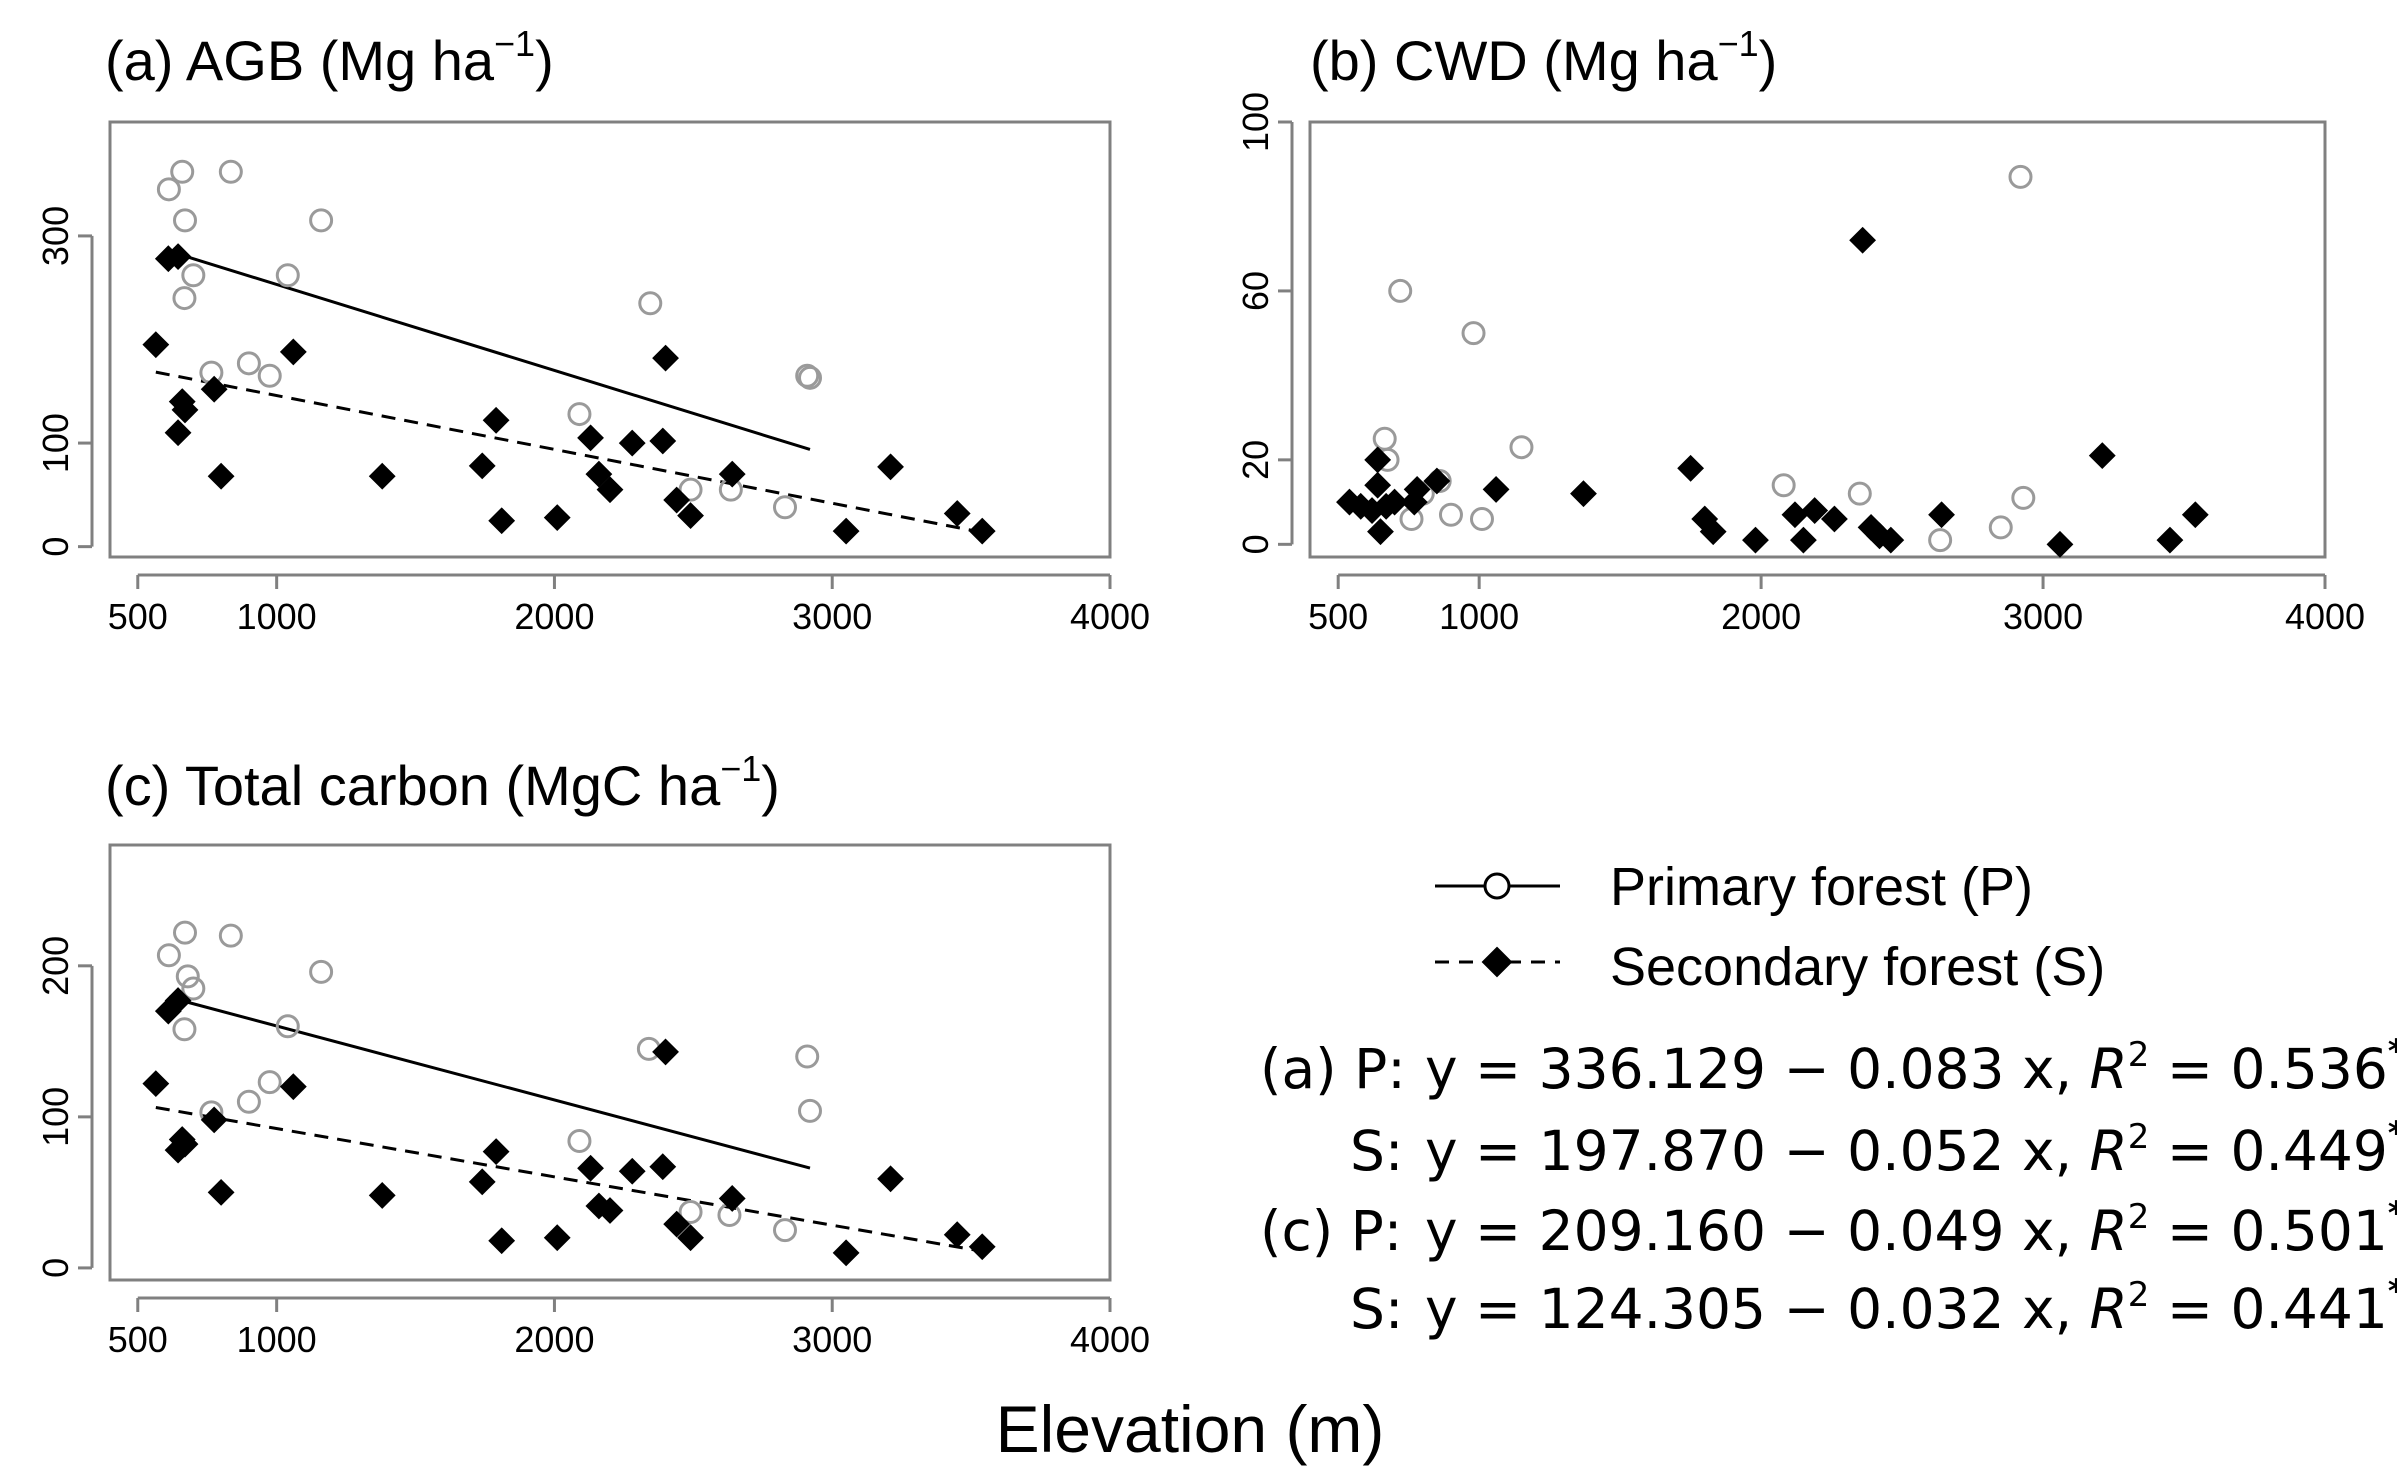 The image size is (2397, 1480). I want to click on x-axis-label: Elevation (m), so click(1190, 1429).